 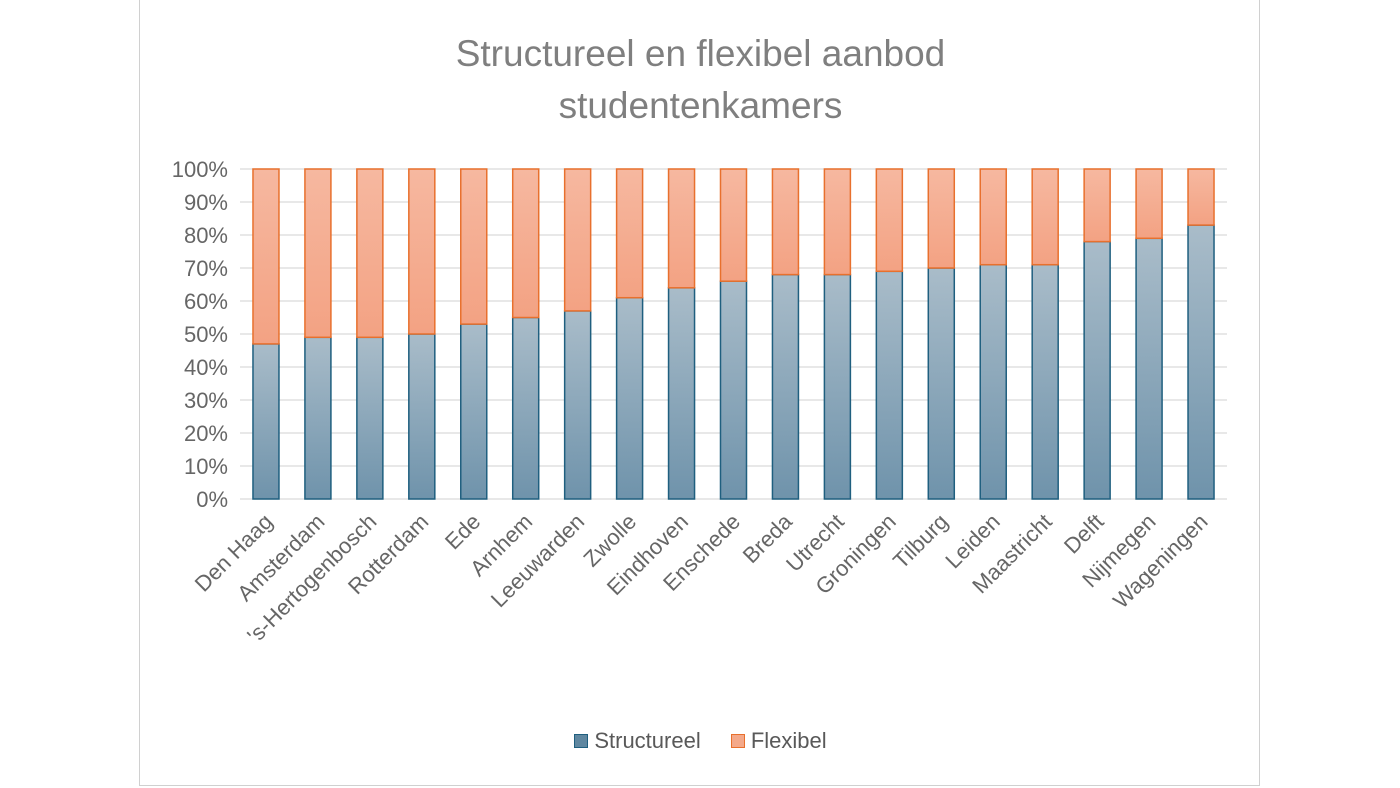 I want to click on y-axis-ticks: 0% 10% 20% 30% 40% 50% 60% 70% 80% 90% 100%, so click(x=200, y=334).